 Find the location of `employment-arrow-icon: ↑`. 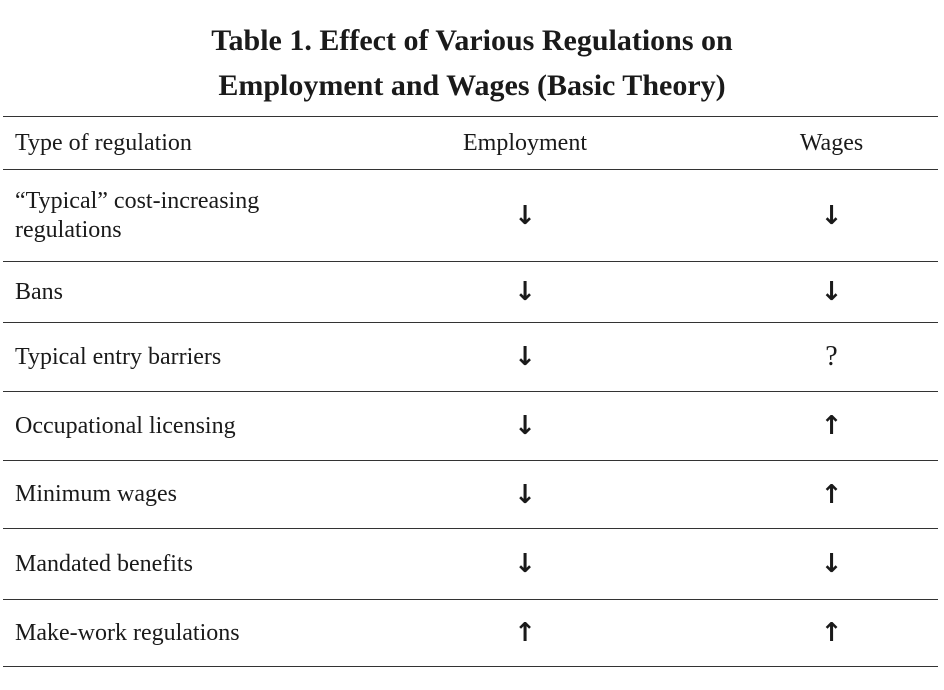

employment-arrow-icon: ↑ is located at coordinates (525, 633).